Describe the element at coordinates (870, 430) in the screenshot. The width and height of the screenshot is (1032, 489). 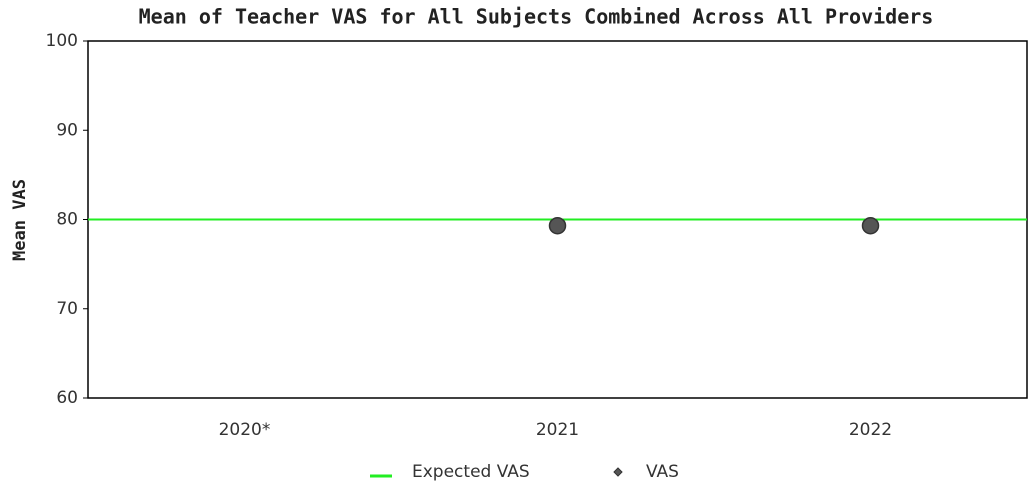
I see `x-tick-label: 2022` at that location.